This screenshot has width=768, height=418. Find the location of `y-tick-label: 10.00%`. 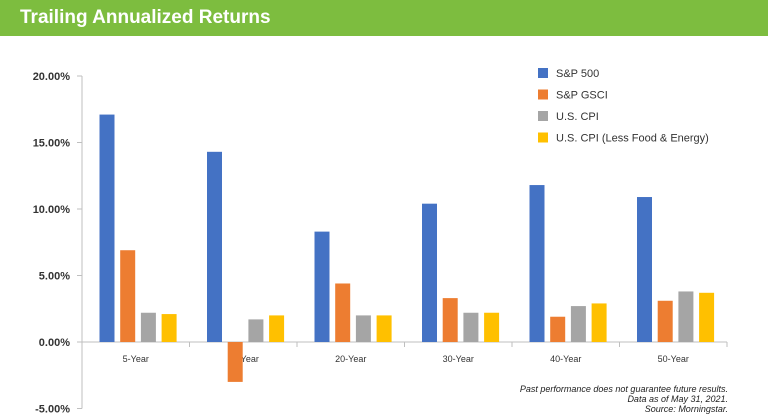

y-tick-label: 10.00% is located at coordinates (52, 210).